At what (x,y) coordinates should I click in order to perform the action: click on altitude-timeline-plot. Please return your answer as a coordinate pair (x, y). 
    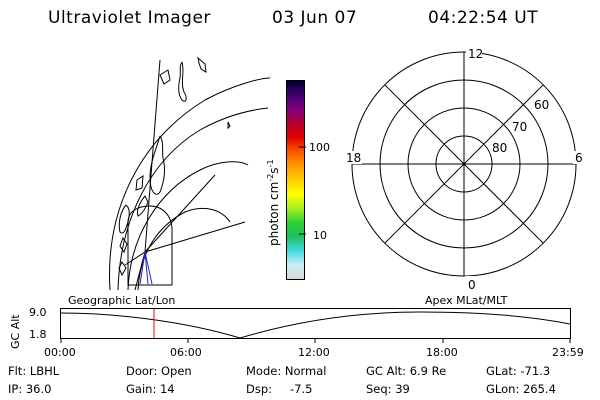
    Looking at the image, I should click on (315, 325).